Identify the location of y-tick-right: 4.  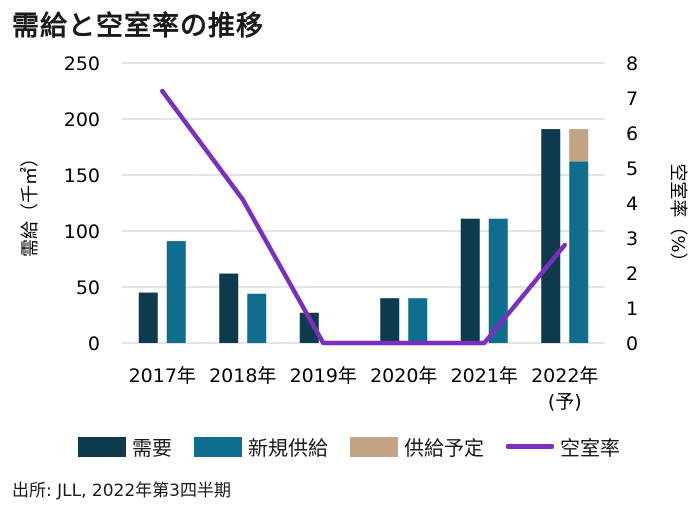
(632, 204).